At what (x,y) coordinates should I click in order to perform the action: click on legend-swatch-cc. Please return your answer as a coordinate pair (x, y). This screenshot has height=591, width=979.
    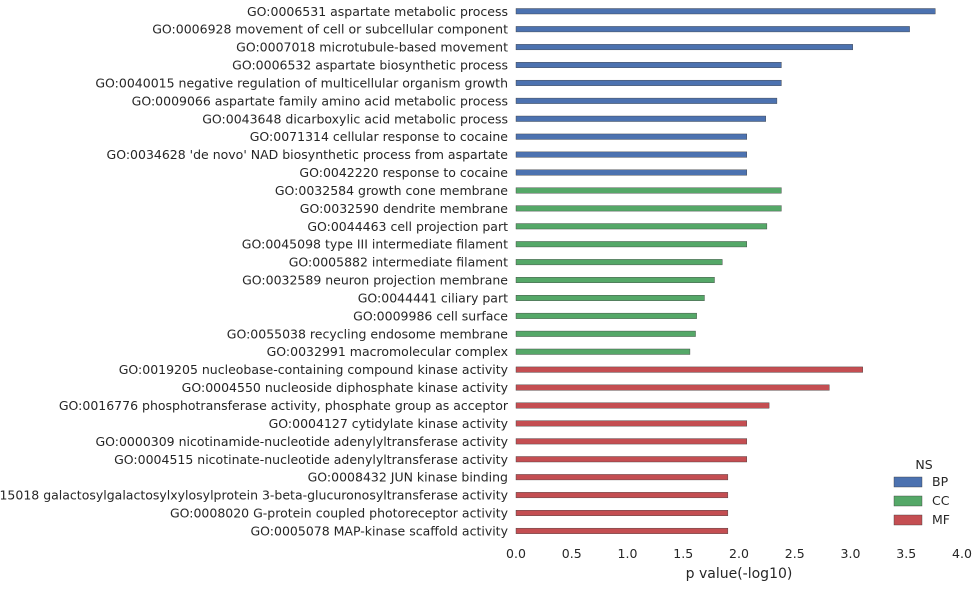
    Looking at the image, I should click on (908, 501).